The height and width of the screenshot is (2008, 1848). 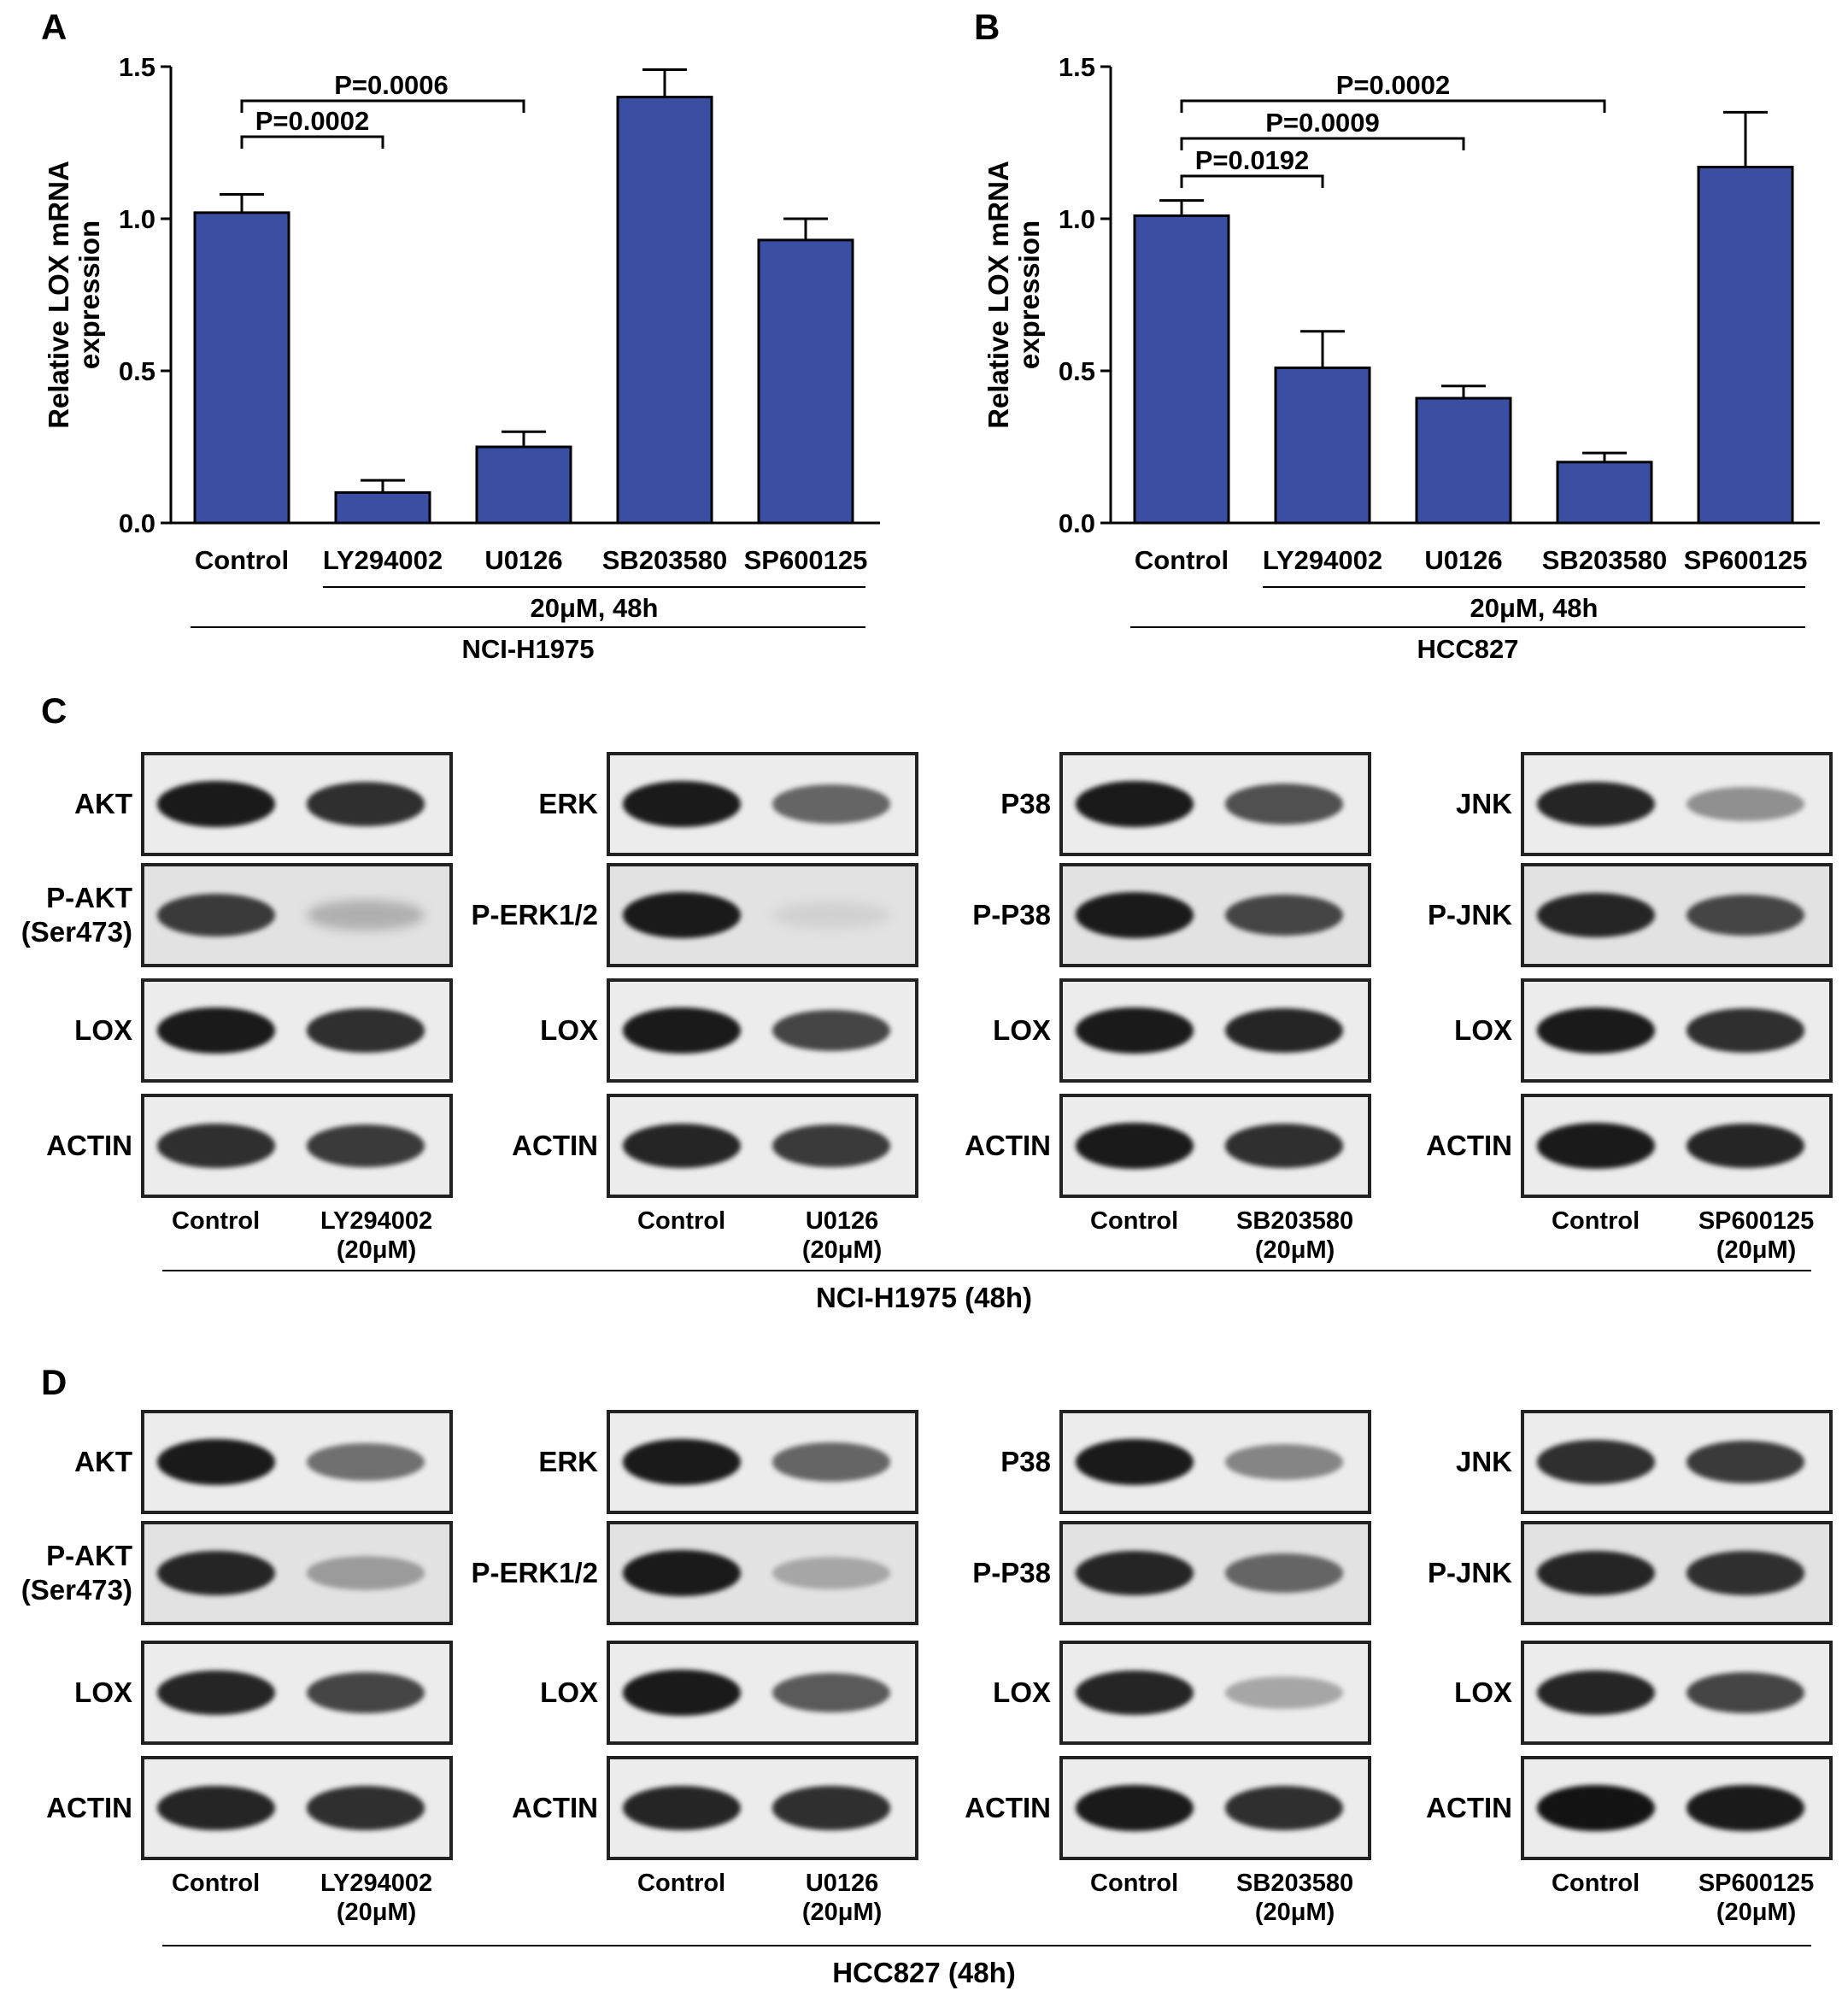 What do you see at coordinates (382, 507) in the screenshot?
I see `bar-ly294002` at bounding box center [382, 507].